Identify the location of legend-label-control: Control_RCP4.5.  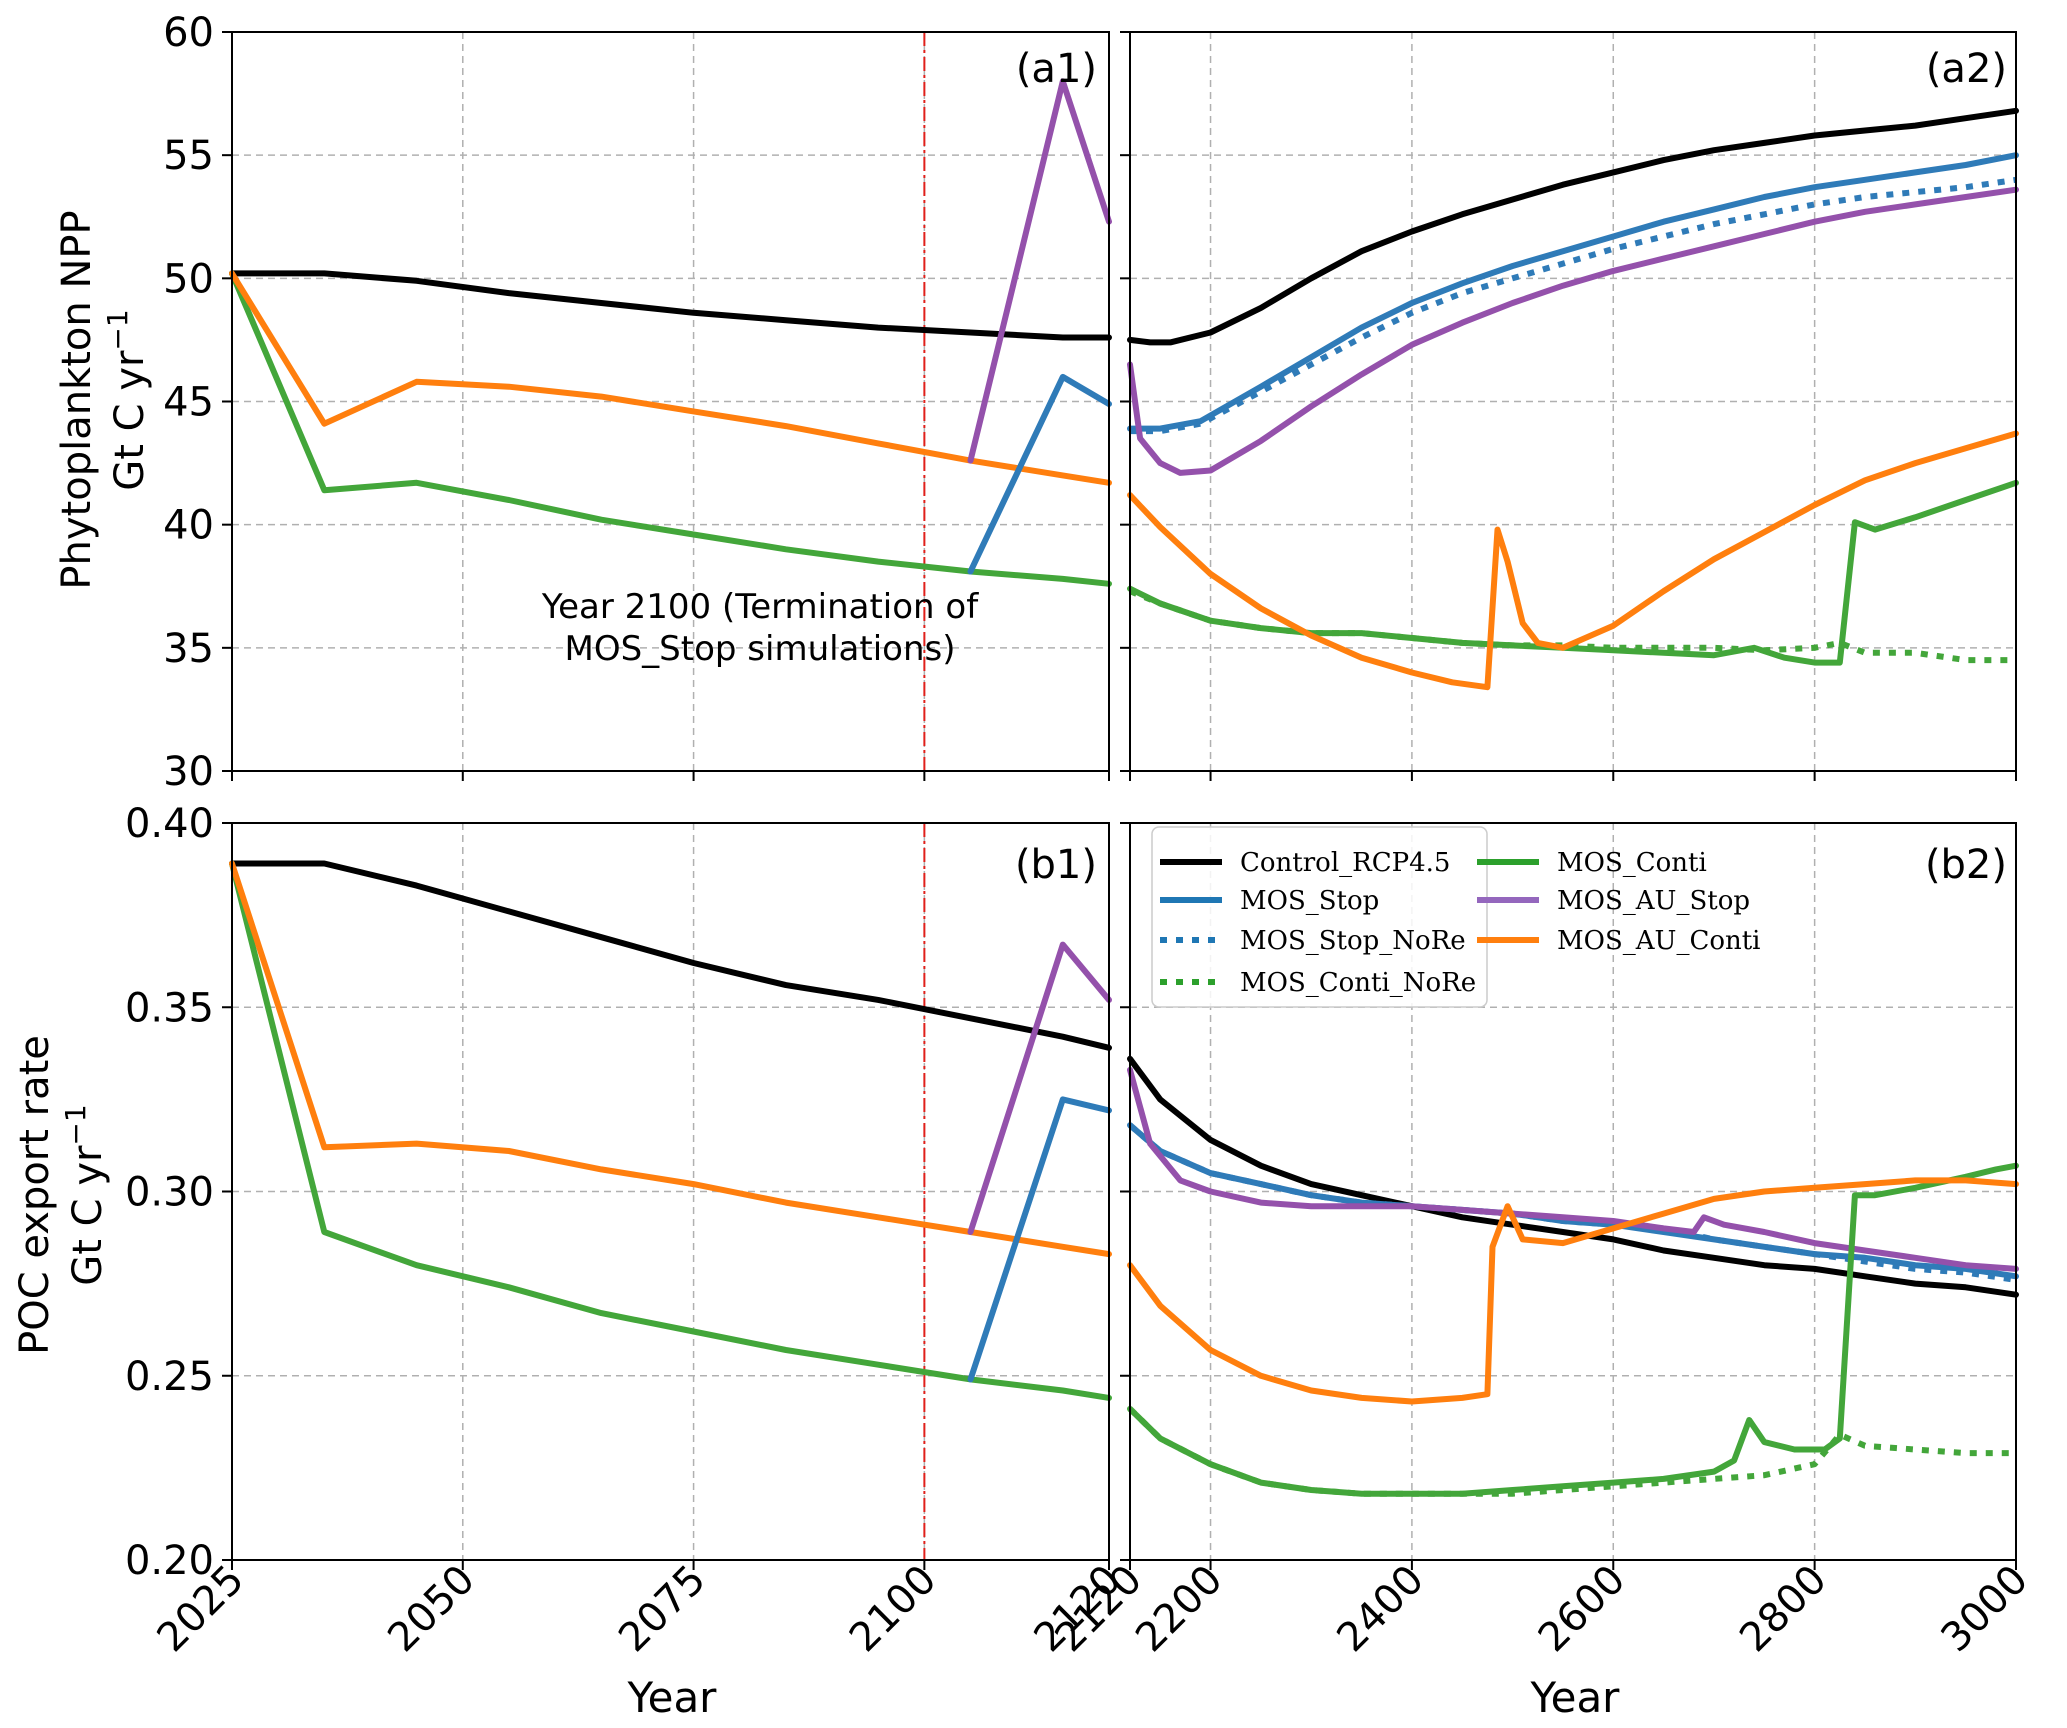
(1345, 863).